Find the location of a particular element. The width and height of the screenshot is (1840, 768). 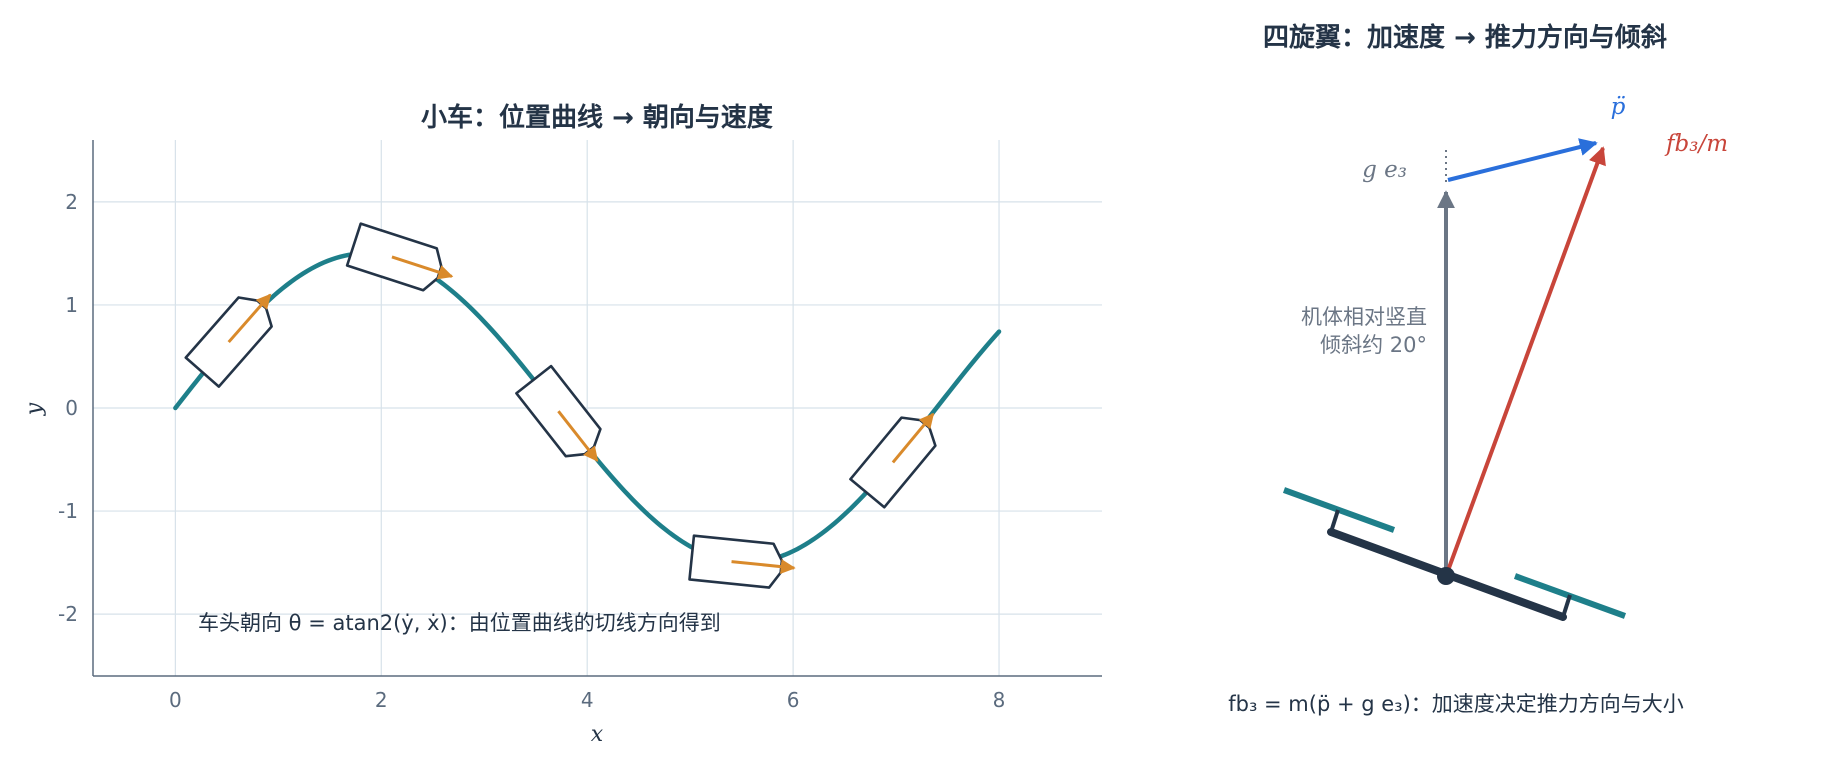

thrust-equation: fb₃ = m(p̈ + g e₃)：加速度决定推力方向与大小 is located at coordinates (1456, 704).